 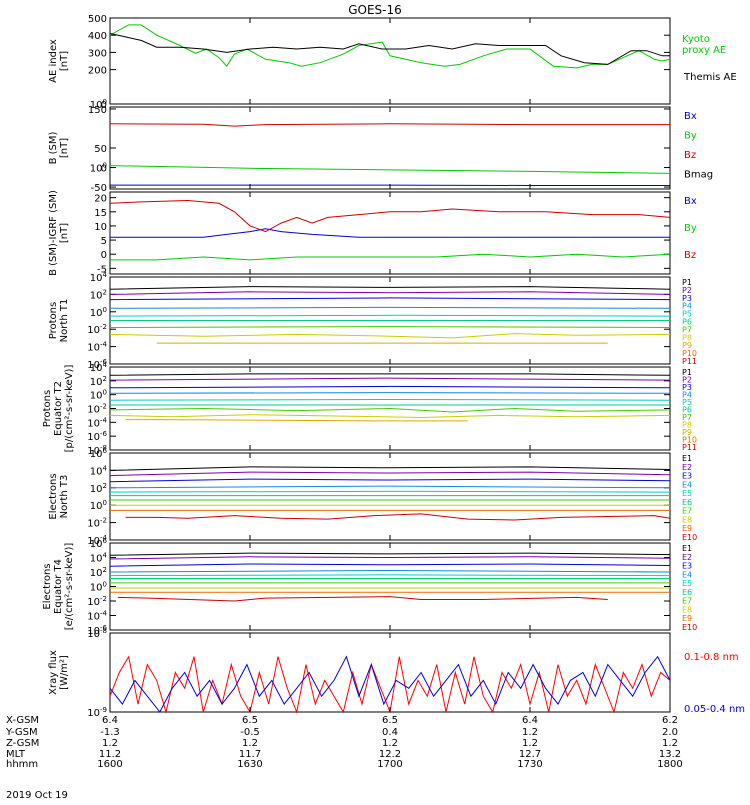 What do you see at coordinates (53, 672) in the screenshot?
I see `y-axis-label: Xray flux` at bounding box center [53, 672].